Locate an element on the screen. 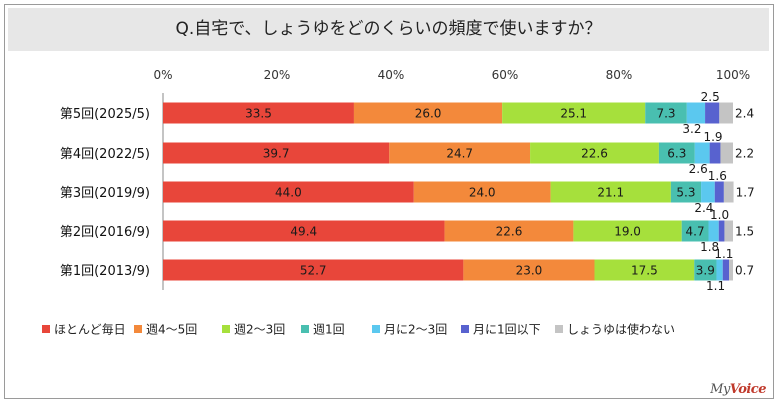 Image resolution: width=780 pixels, height=405 pixels. data-label: 49.4 is located at coordinates (303, 232).